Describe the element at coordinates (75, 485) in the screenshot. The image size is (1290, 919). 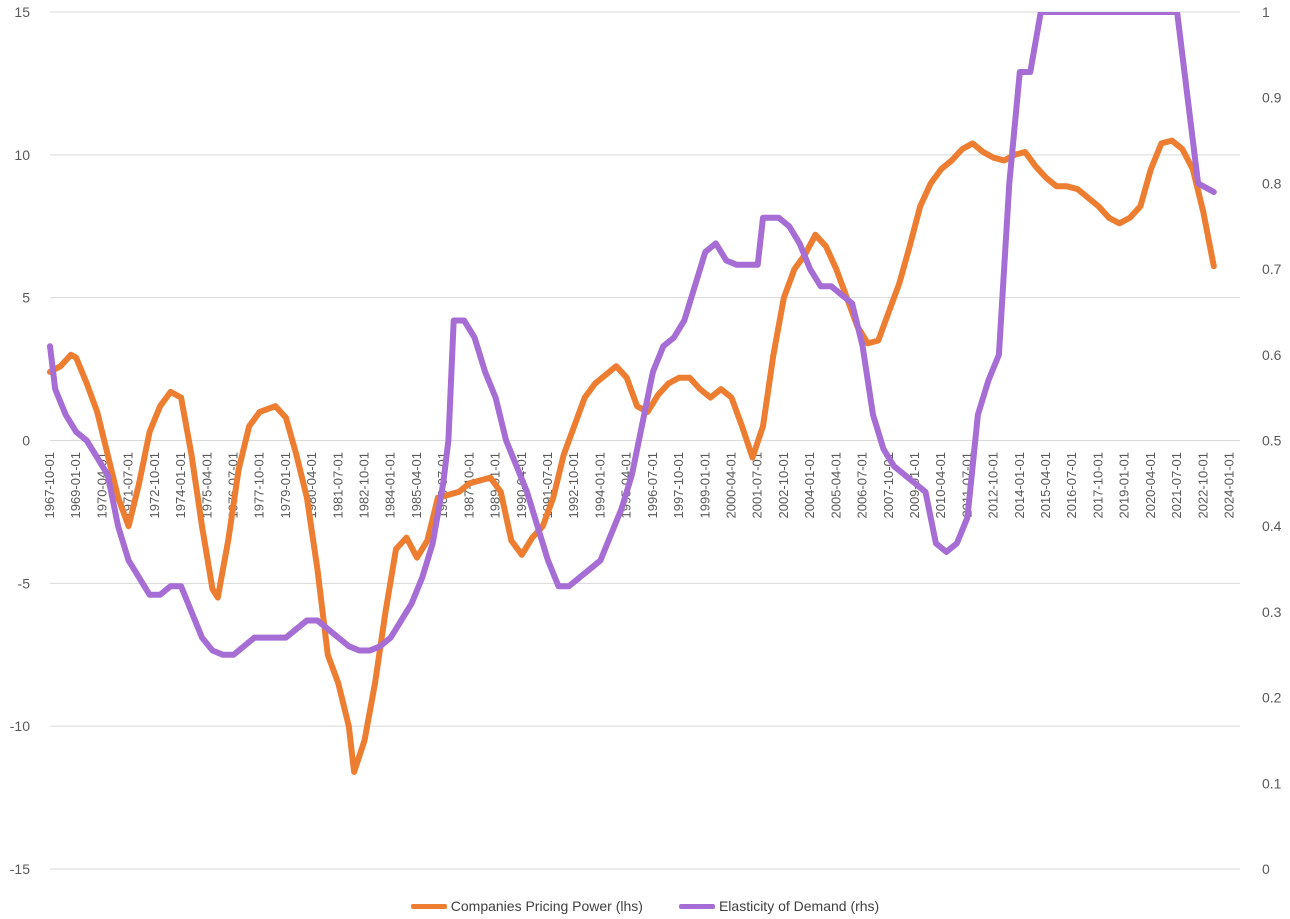
I see `x-axis-tick-label: 1969-01-01` at that location.